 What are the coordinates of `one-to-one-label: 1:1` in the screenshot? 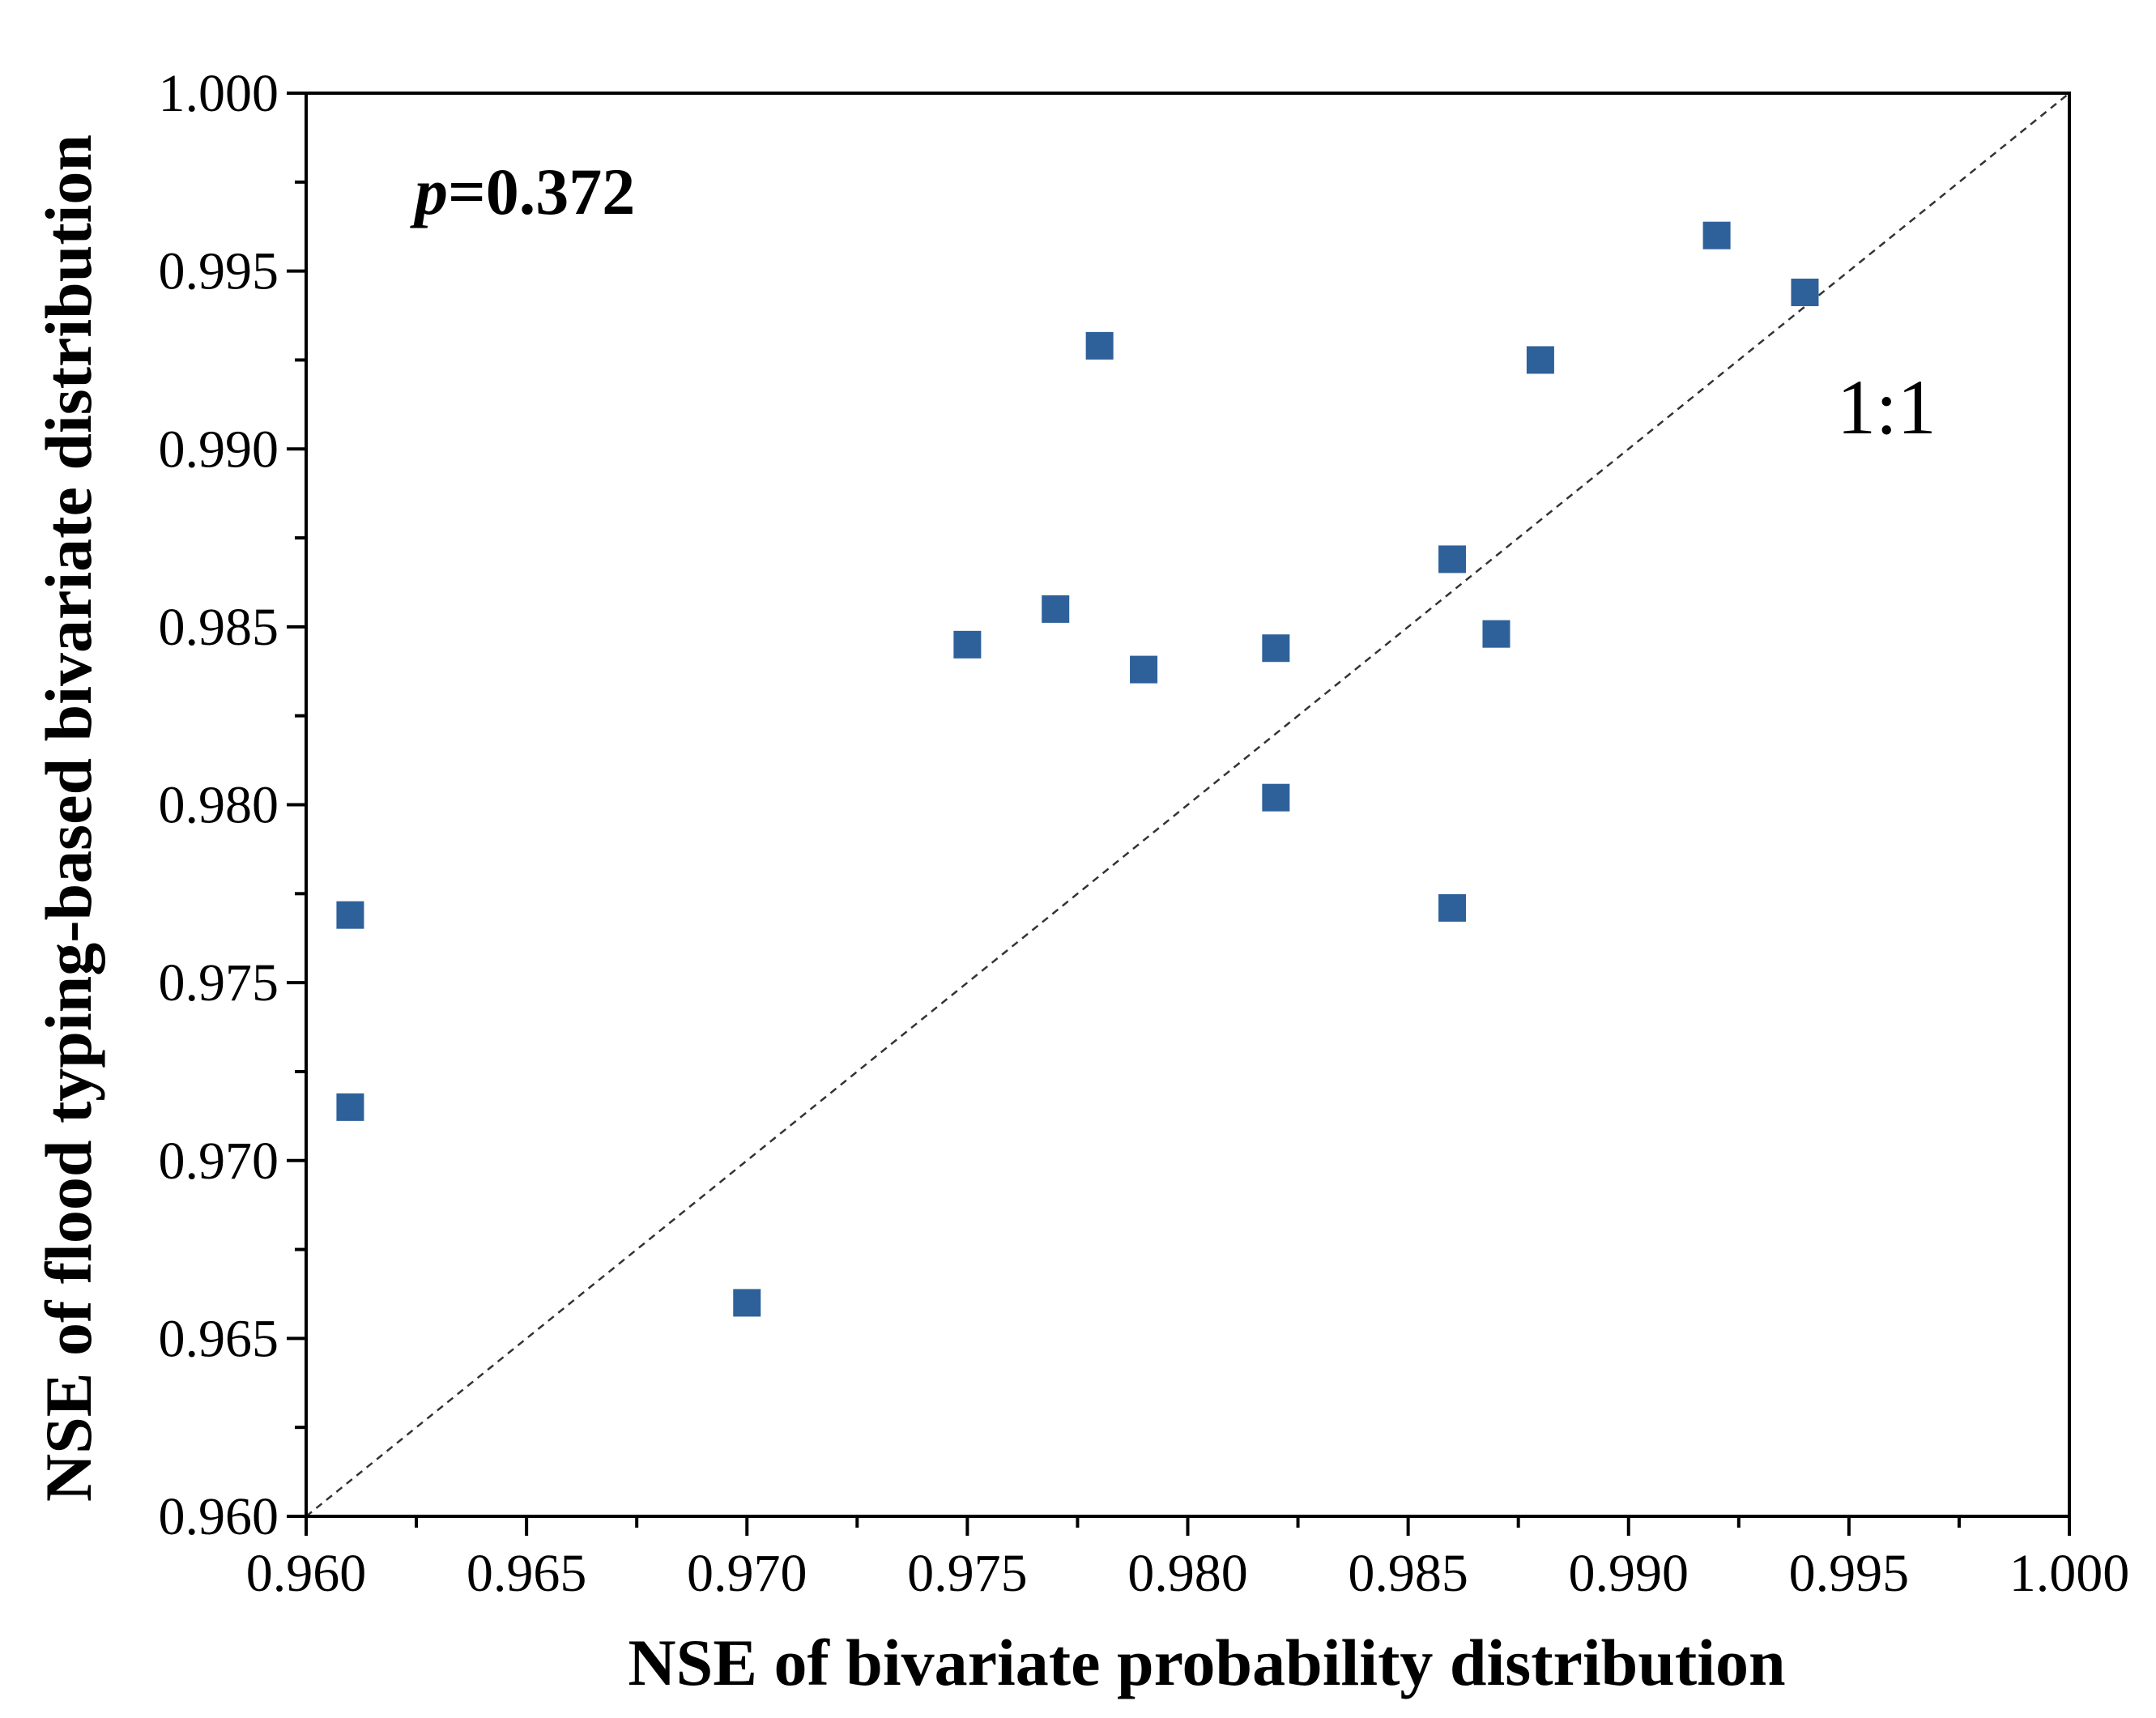 It's located at (1887, 407).